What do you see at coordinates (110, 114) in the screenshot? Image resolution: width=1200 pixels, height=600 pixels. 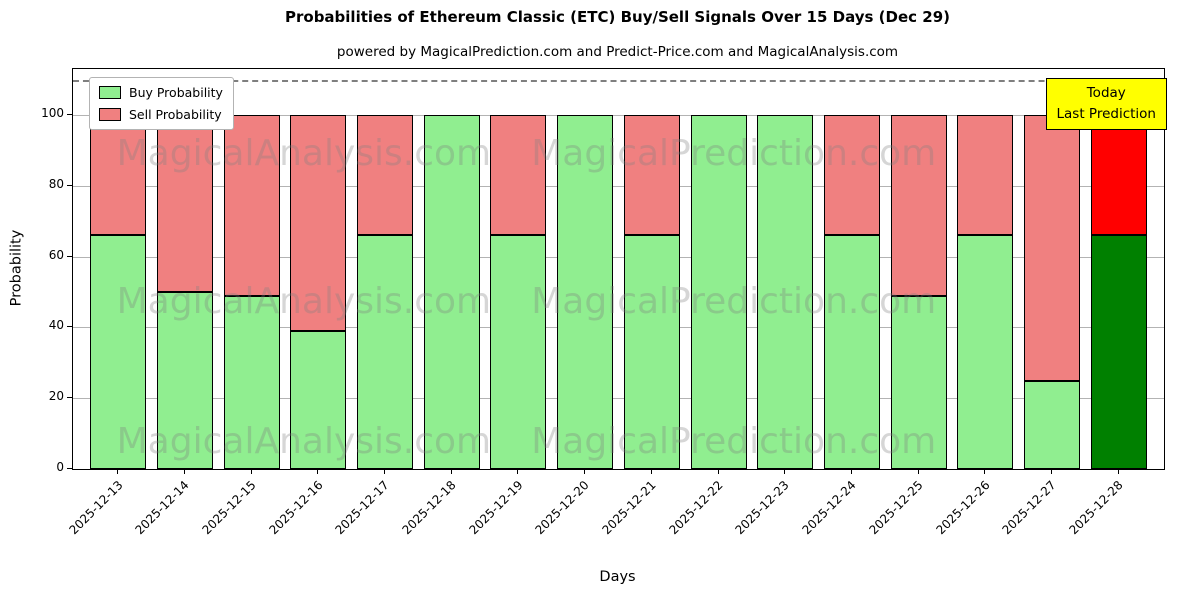 I see `sell-swatch-icon` at bounding box center [110, 114].